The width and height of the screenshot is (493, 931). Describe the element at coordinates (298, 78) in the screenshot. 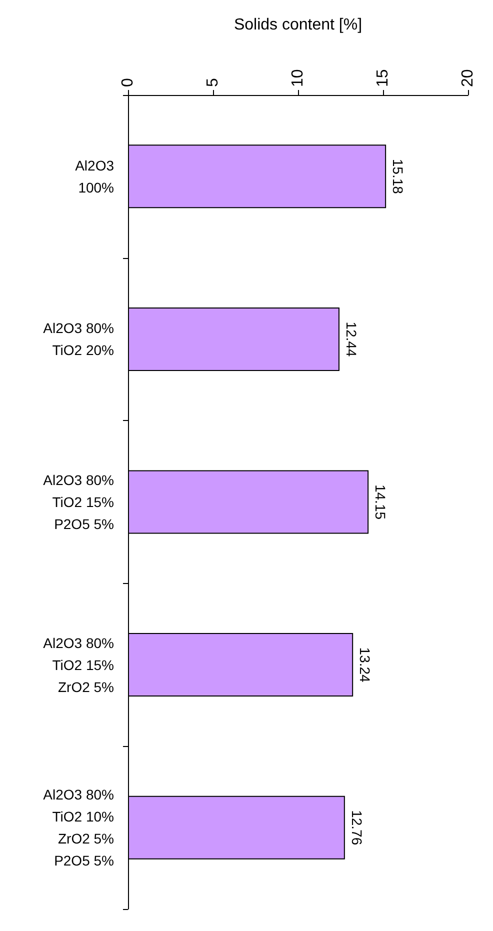

I see `x-tick-label: 10` at that location.